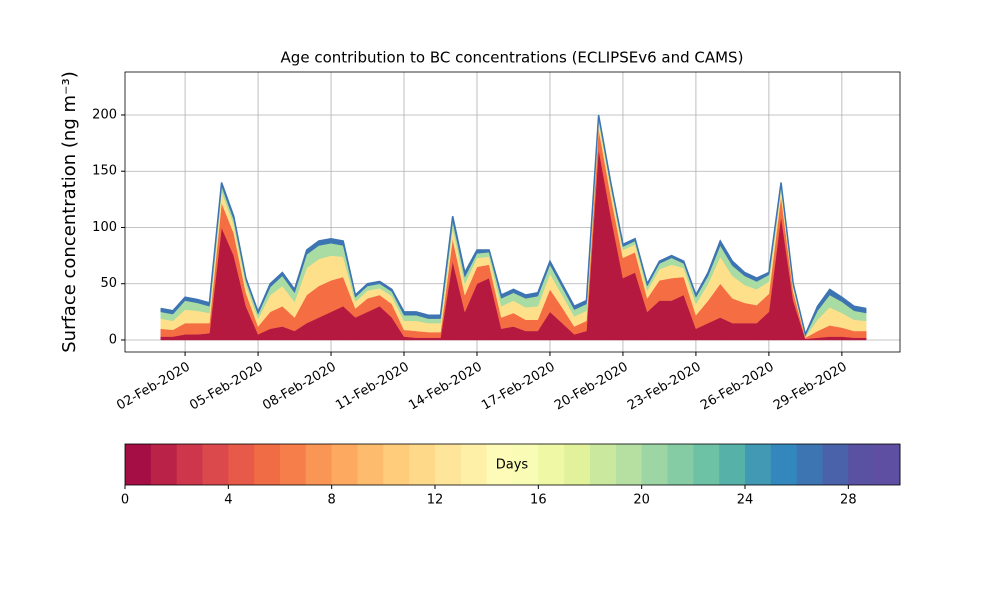 This screenshot has height=604, width=1000. Describe the element at coordinates (104, 114) in the screenshot. I see `y-tick-label: 200` at that location.